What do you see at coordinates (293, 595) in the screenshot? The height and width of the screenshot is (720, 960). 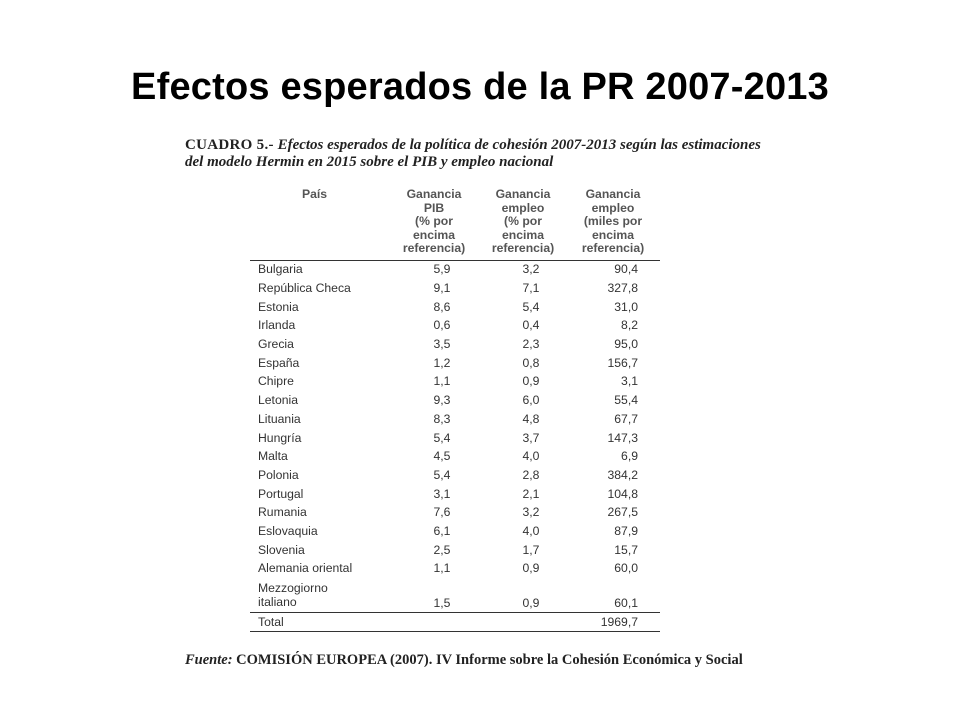 I see `cell-country: Mezzogiorno italiano` at bounding box center [293, 595].